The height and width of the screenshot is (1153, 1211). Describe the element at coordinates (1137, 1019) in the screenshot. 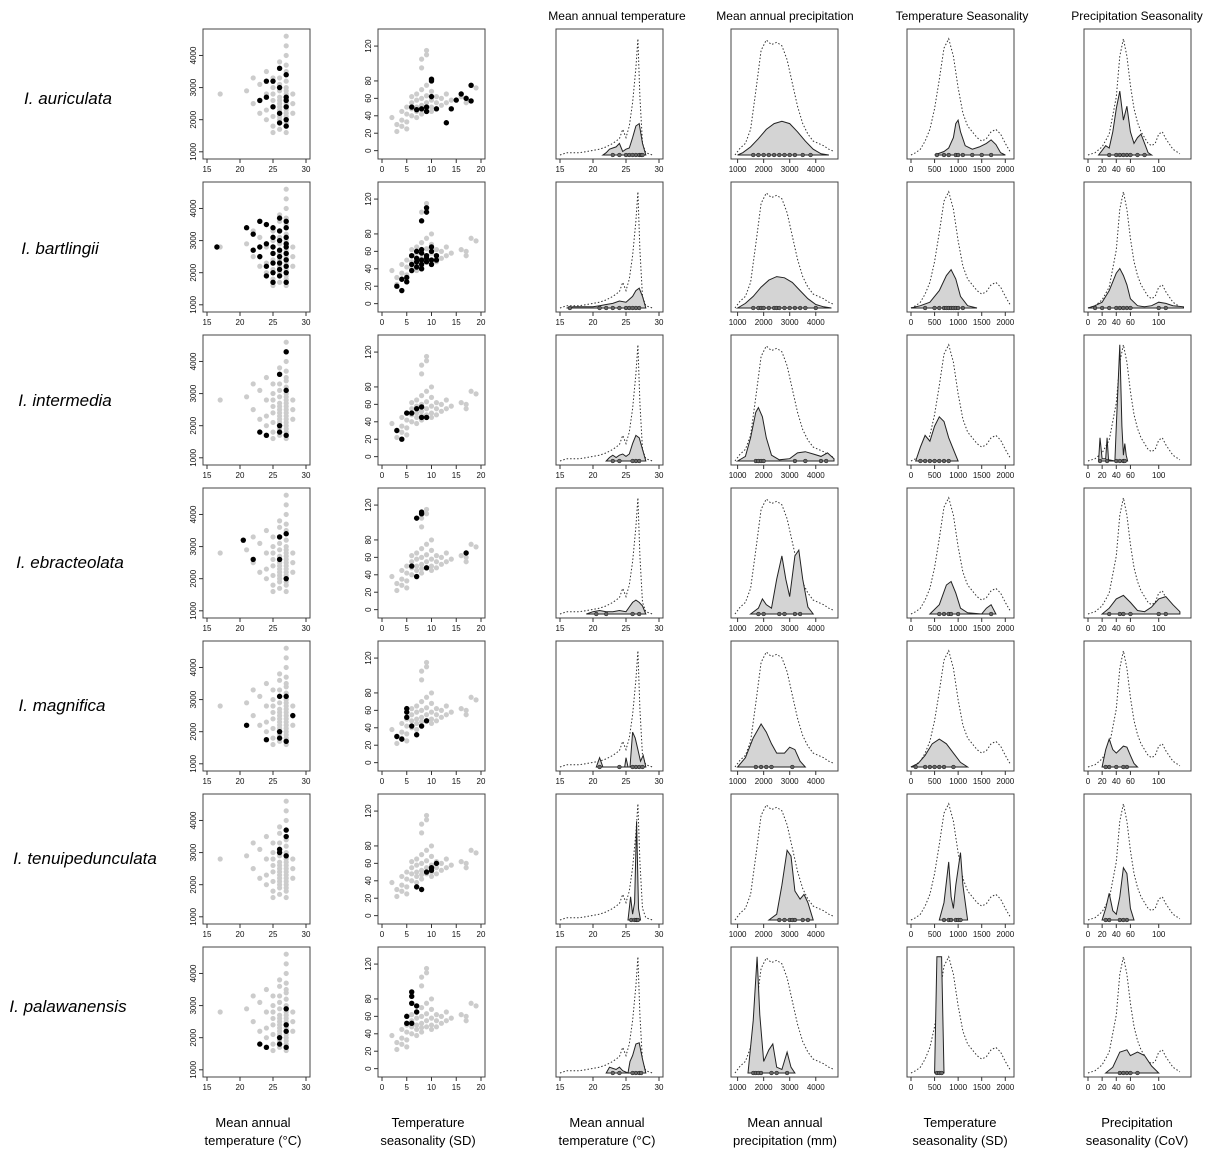

I see `panel-col6-row7: 0 20 40 60 100` at that location.